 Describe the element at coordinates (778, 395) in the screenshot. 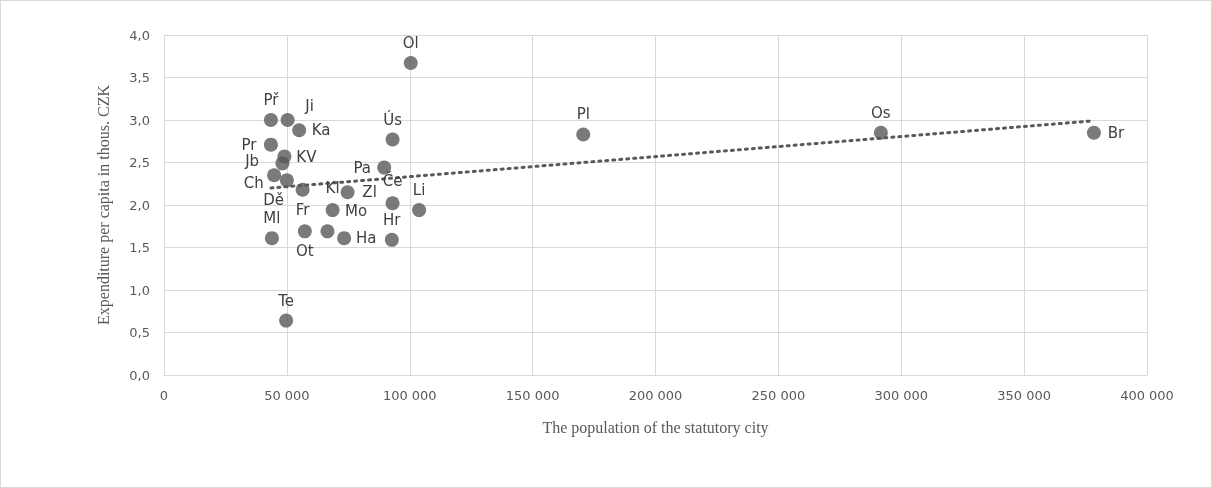

I see `x-tick-label: 250 000` at that location.